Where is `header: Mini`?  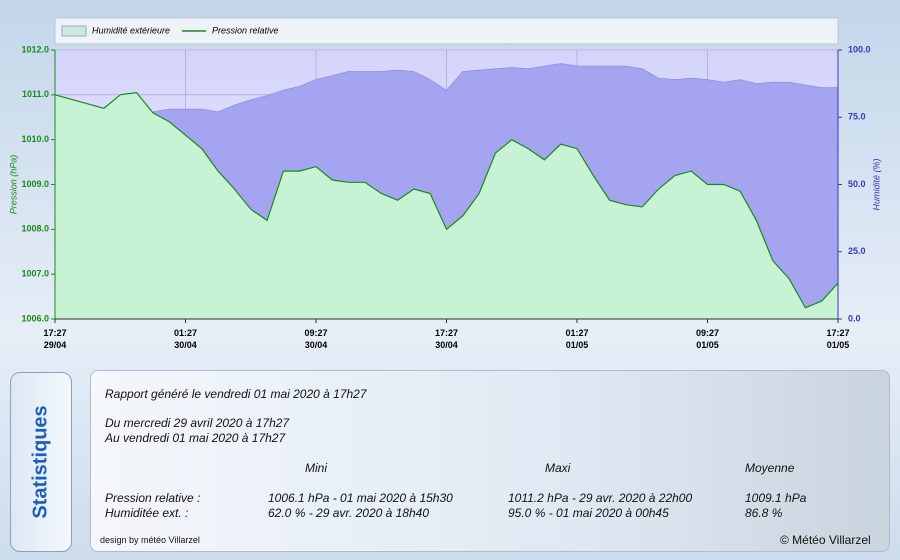 header: Mini is located at coordinates (316, 468).